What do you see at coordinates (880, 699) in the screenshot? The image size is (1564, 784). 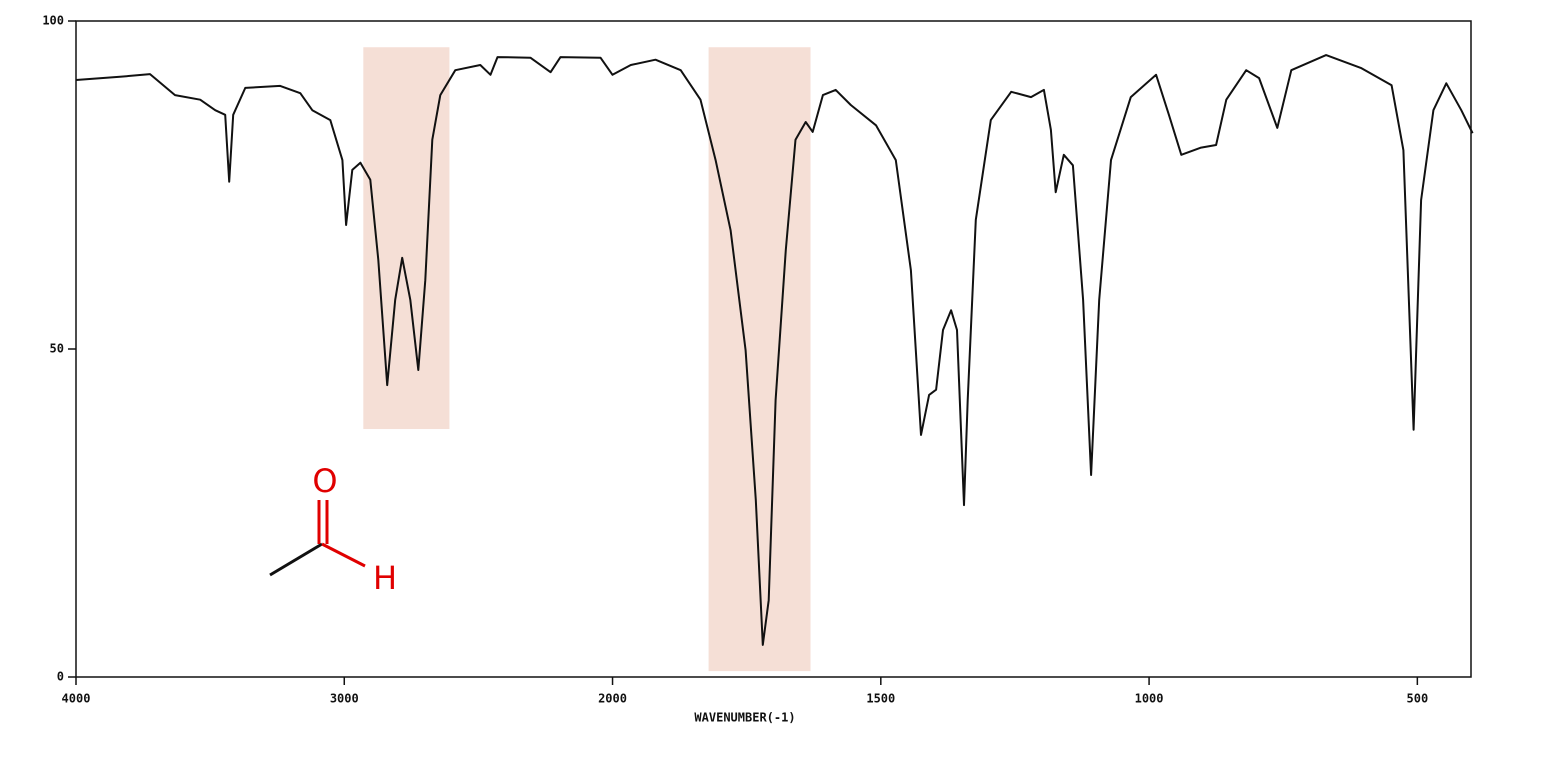 I see `x-tick-label: 1500` at bounding box center [880, 699].